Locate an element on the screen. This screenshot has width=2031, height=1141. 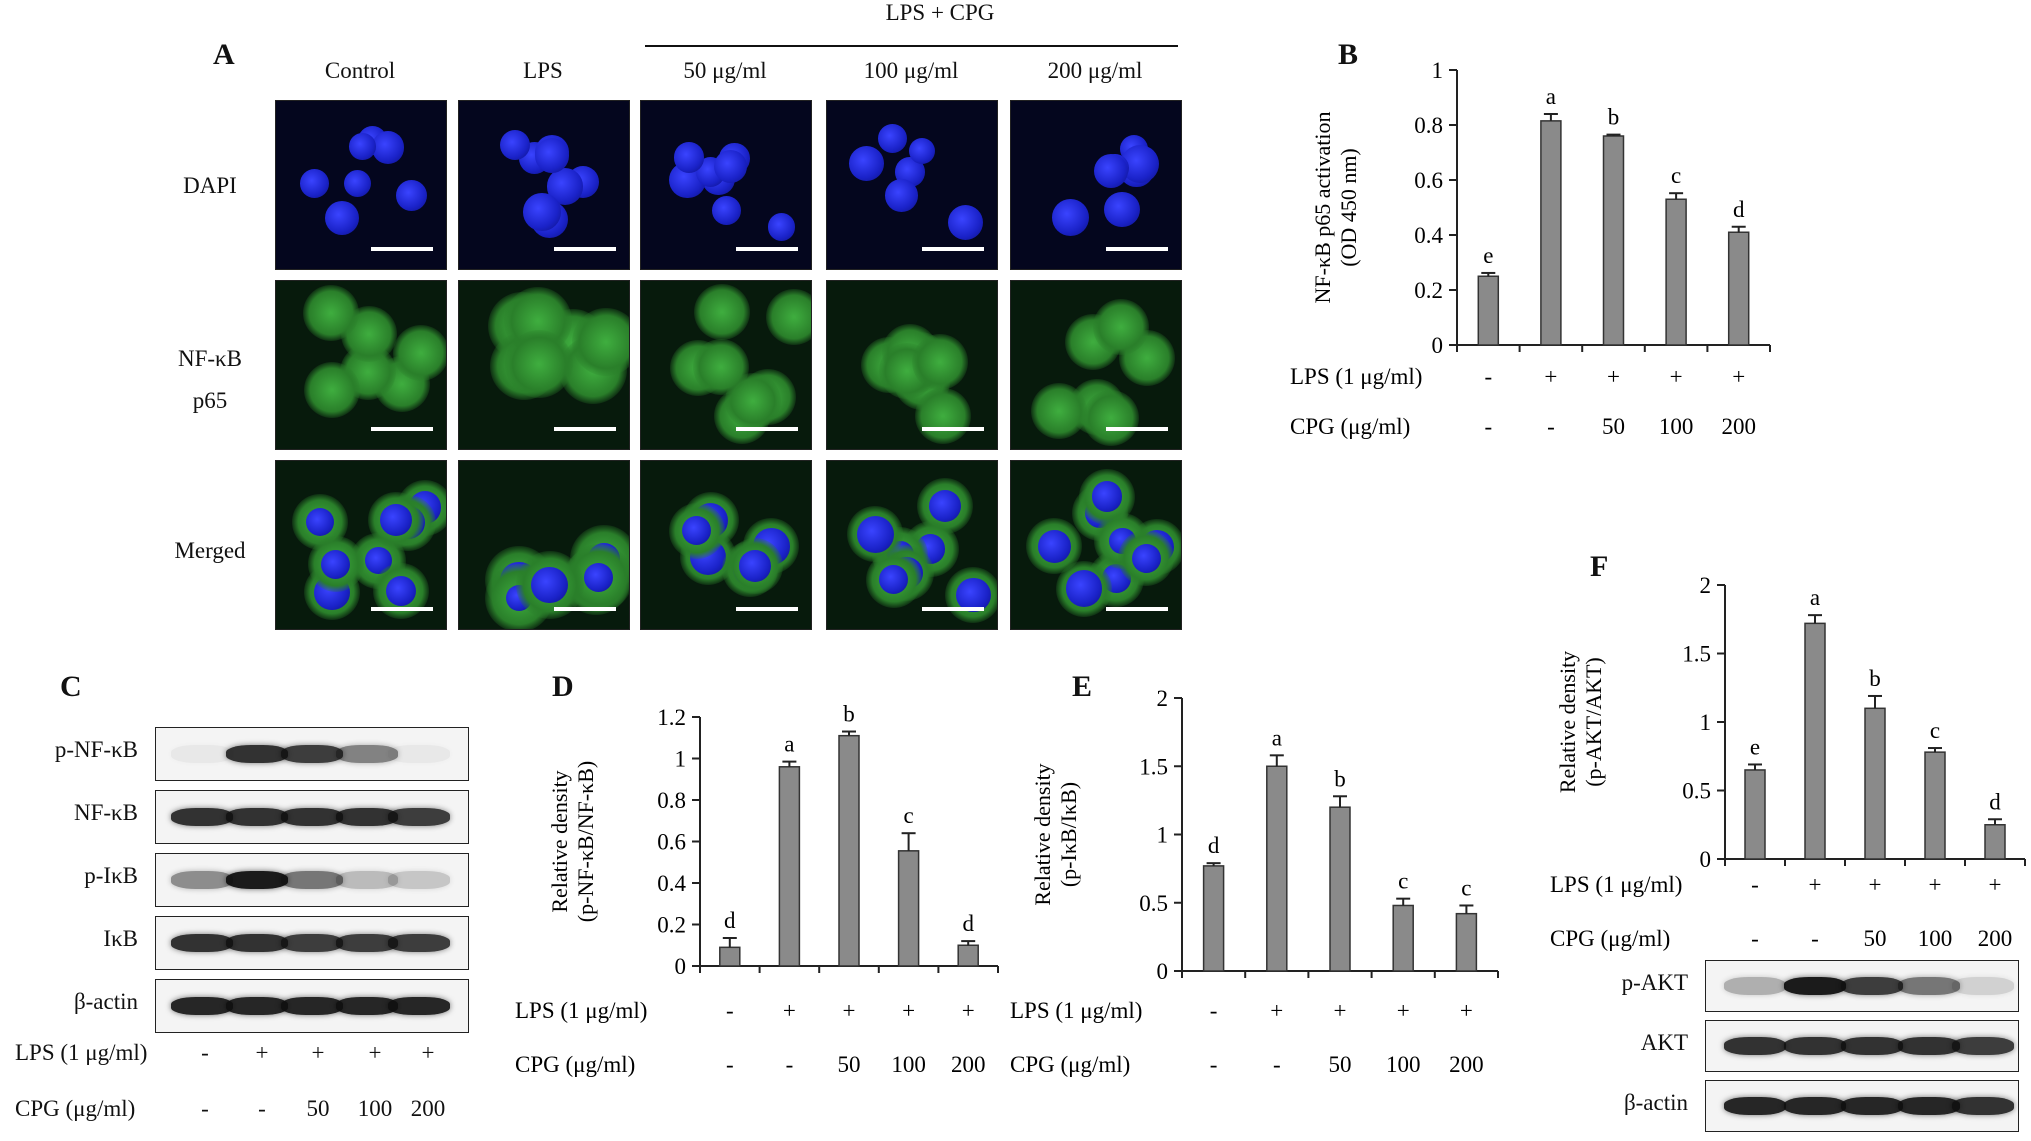
panel-e-label: E is located at coordinates (1082, 686).